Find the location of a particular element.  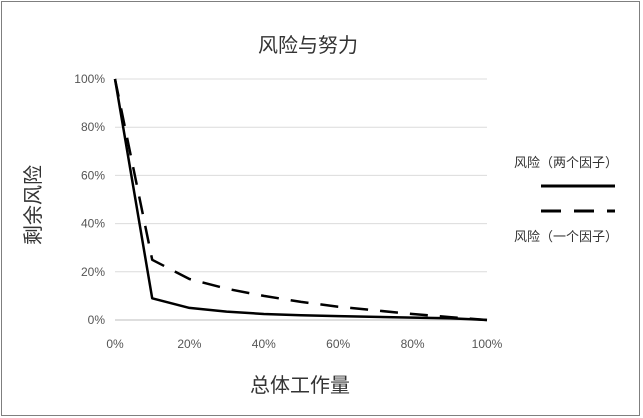

y-tick-label: 40% is located at coordinates (93, 224).